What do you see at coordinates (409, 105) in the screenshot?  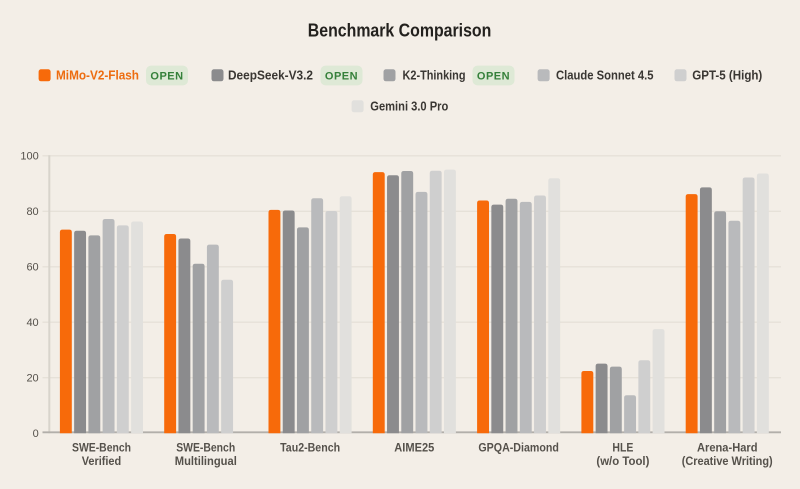 I see `svg-text: Gemini 3.0 Pro` at bounding box center [409, 105].